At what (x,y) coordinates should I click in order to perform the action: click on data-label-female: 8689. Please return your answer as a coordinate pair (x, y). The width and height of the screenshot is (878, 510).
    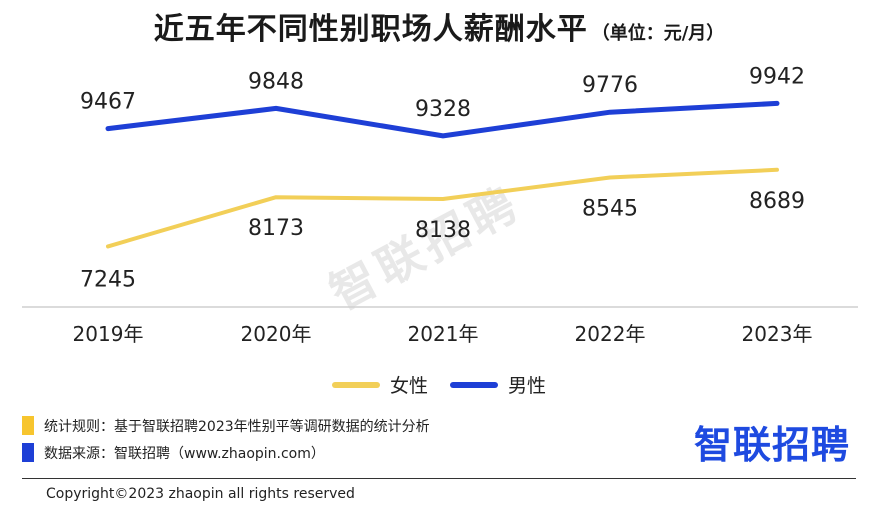
    Looking at the image, I should click on (777, 201).